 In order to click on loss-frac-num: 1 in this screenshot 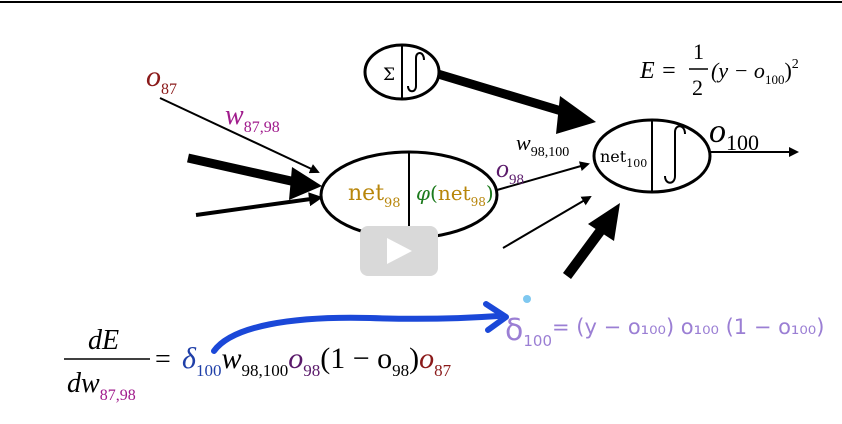, I will do `click(698, 51)`.